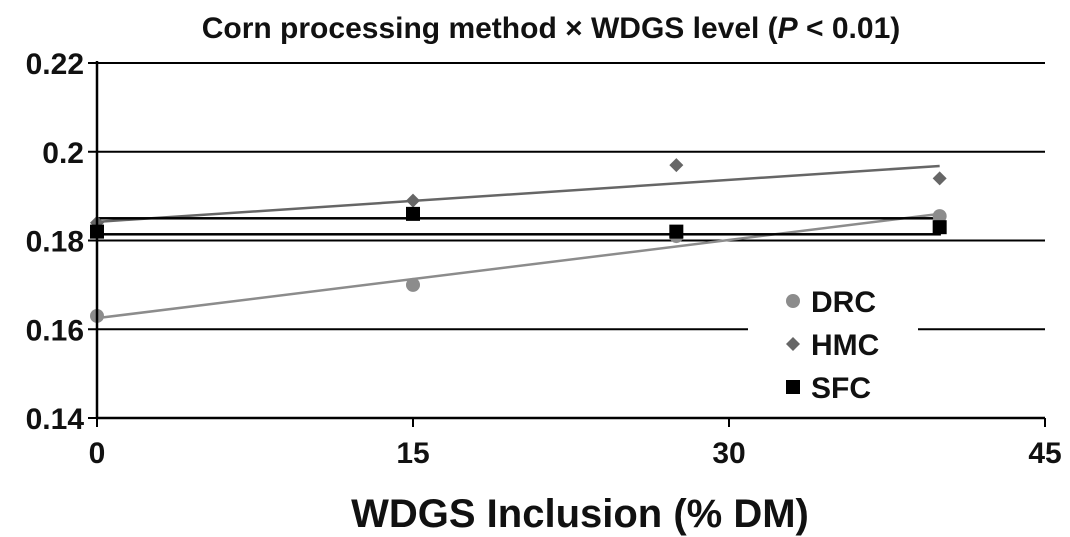 This screenshot has width=1070, height=537. Describe the element at coordinates (845, 345) in the screenshot. I see `legend-label-hmc: HMC` at that location.